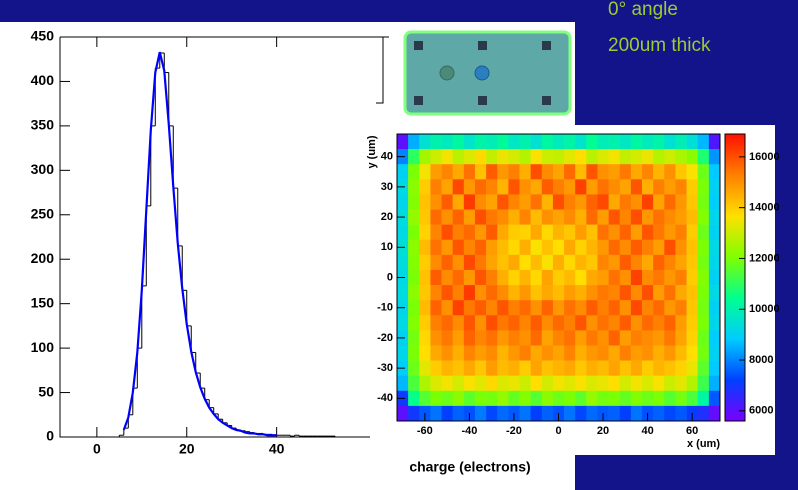  I want to click on x-tick-label: -40, so click(469, 431).